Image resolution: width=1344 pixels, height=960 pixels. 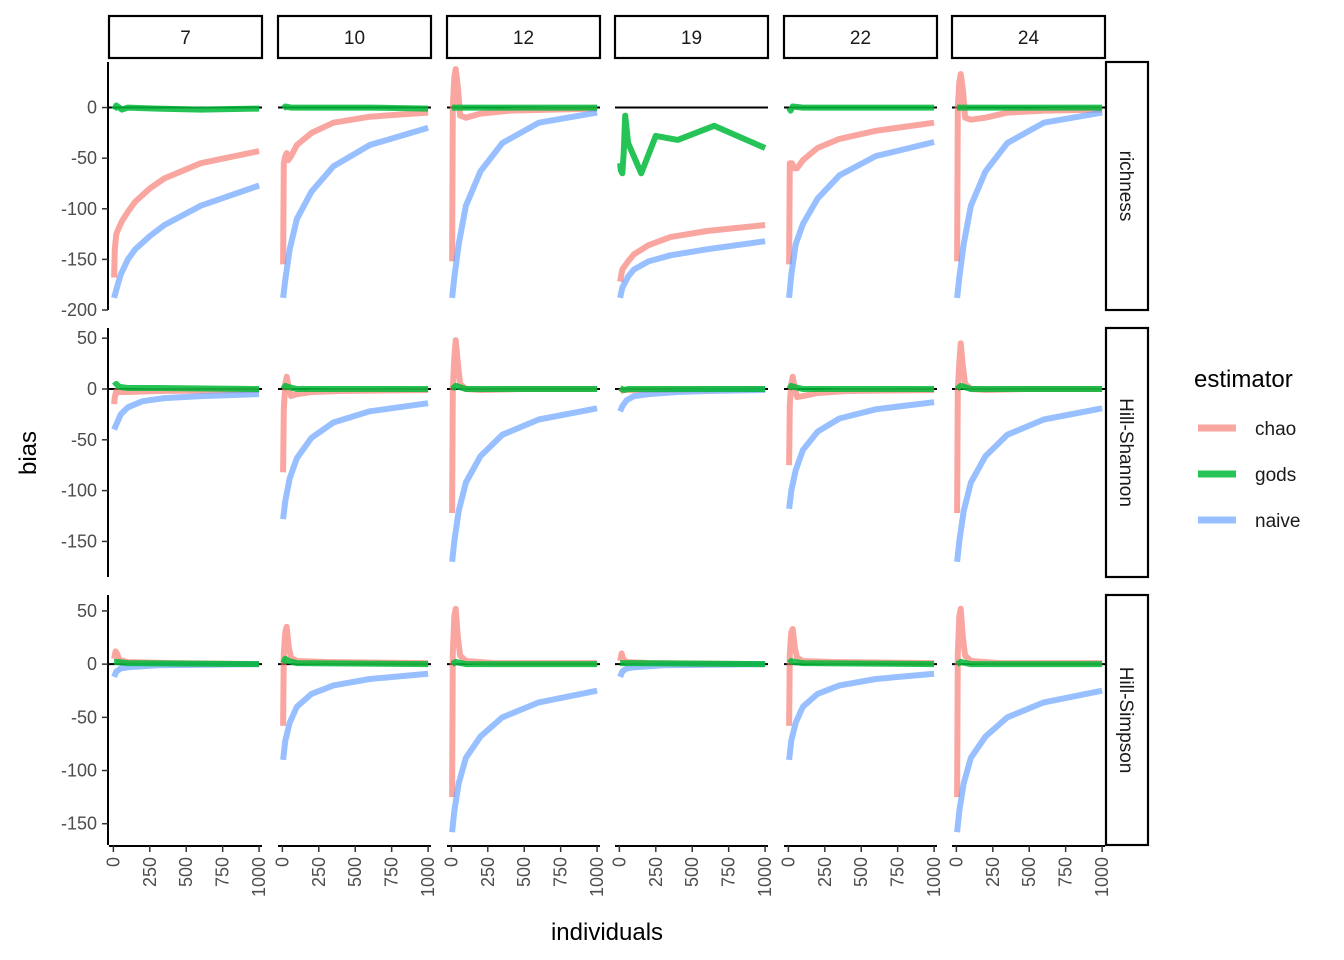 What do you see at coordinates (861, 872) in the screenshot?
I see `x-tick-label-22-2: 500` at bounding box center [861, 872].